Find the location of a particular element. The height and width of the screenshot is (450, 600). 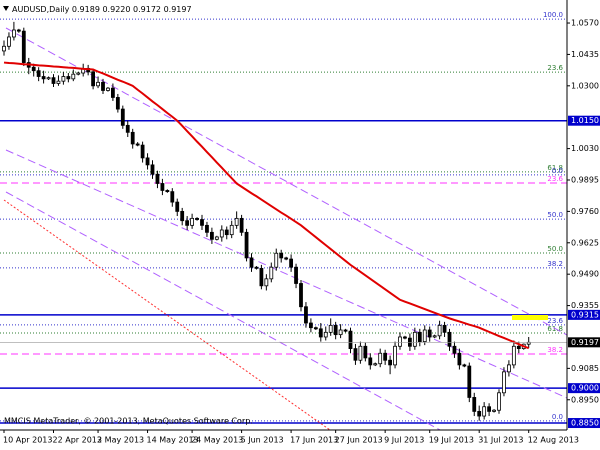

x-tick-label: 9 Jul 2013 is located at coordinates (404, 440).